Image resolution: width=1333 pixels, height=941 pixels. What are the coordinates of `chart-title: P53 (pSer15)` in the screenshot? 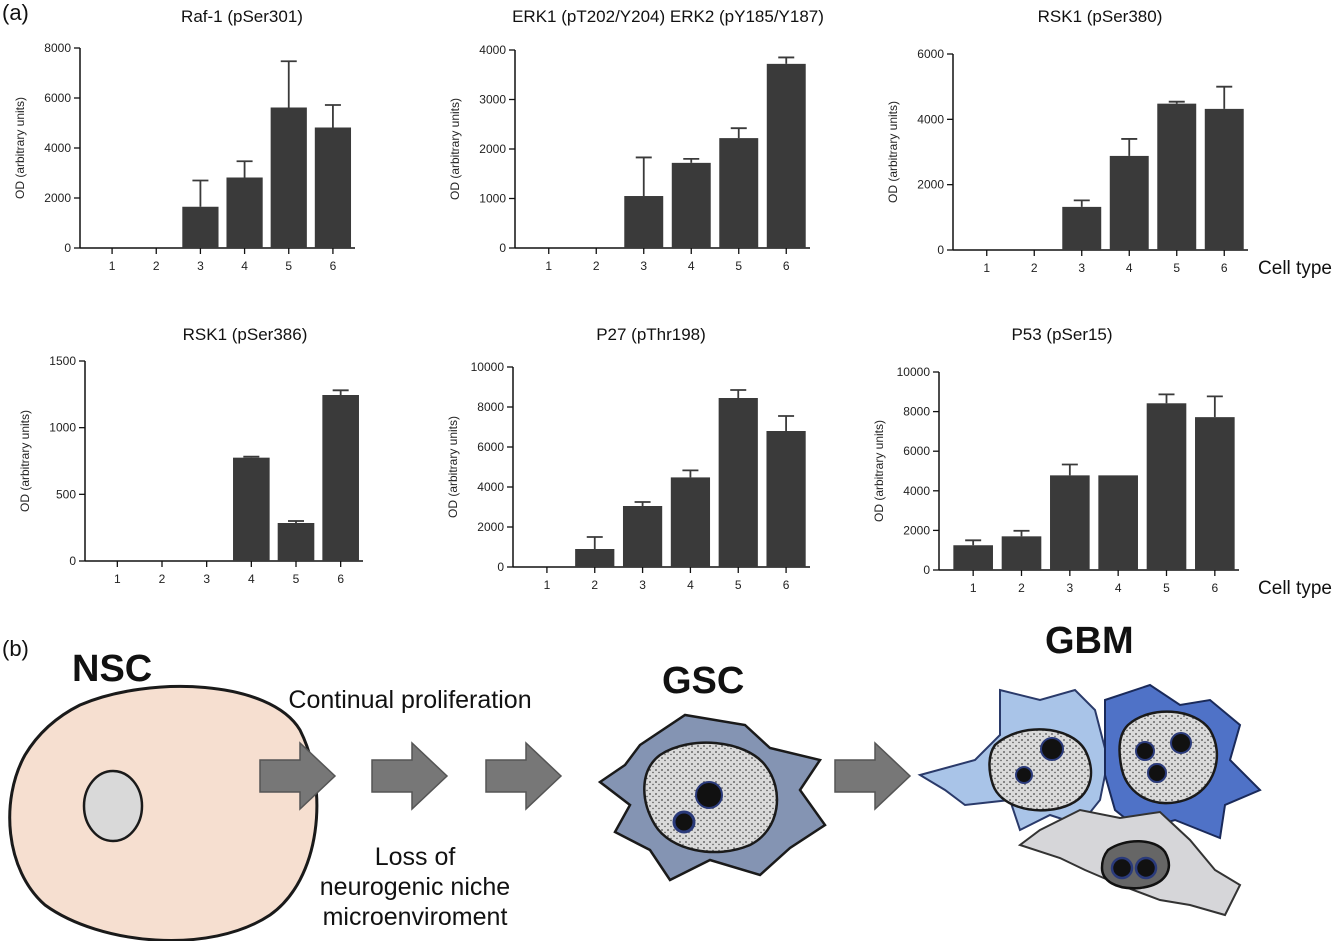 It's located at (1061, 334).